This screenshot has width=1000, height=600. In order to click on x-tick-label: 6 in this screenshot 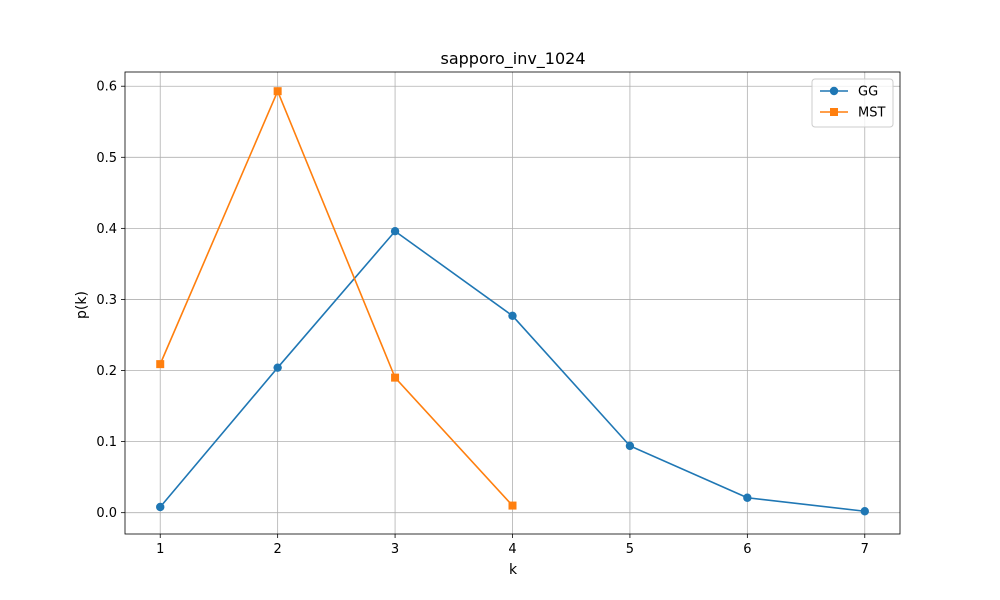, I will do `click(747, 549)`.